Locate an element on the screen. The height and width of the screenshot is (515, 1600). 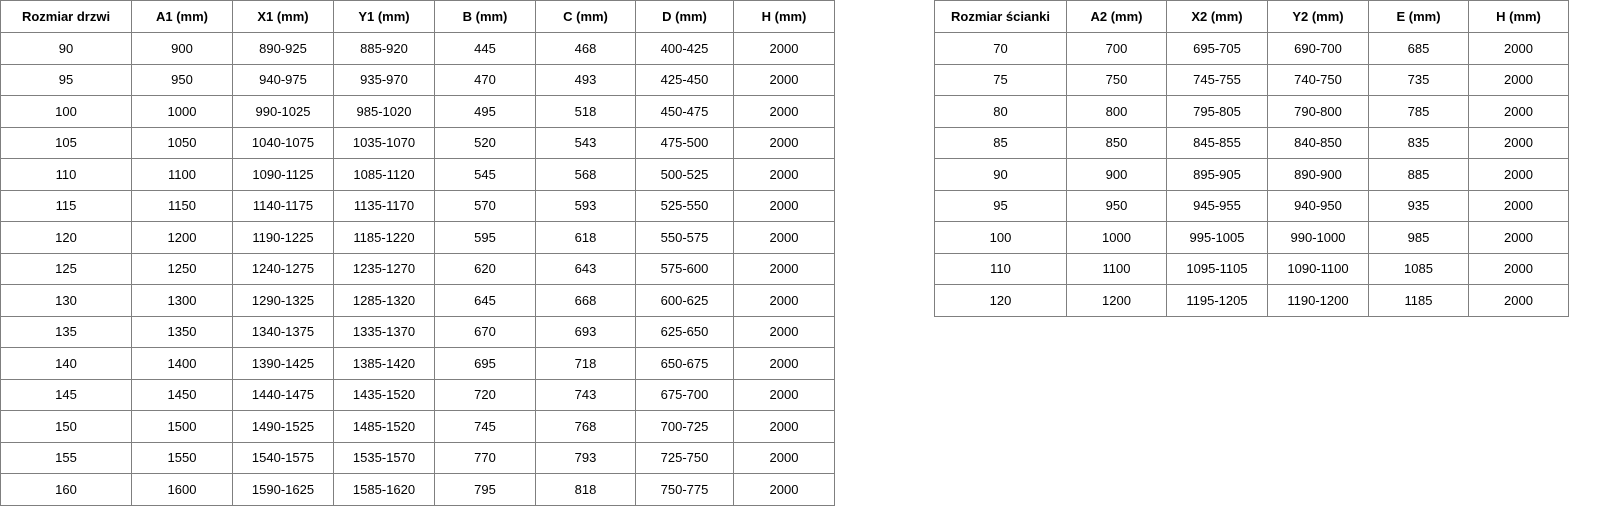
table-row: 75 750 745-755 740-750 735 2000 is located at coordinates (1251, 79).